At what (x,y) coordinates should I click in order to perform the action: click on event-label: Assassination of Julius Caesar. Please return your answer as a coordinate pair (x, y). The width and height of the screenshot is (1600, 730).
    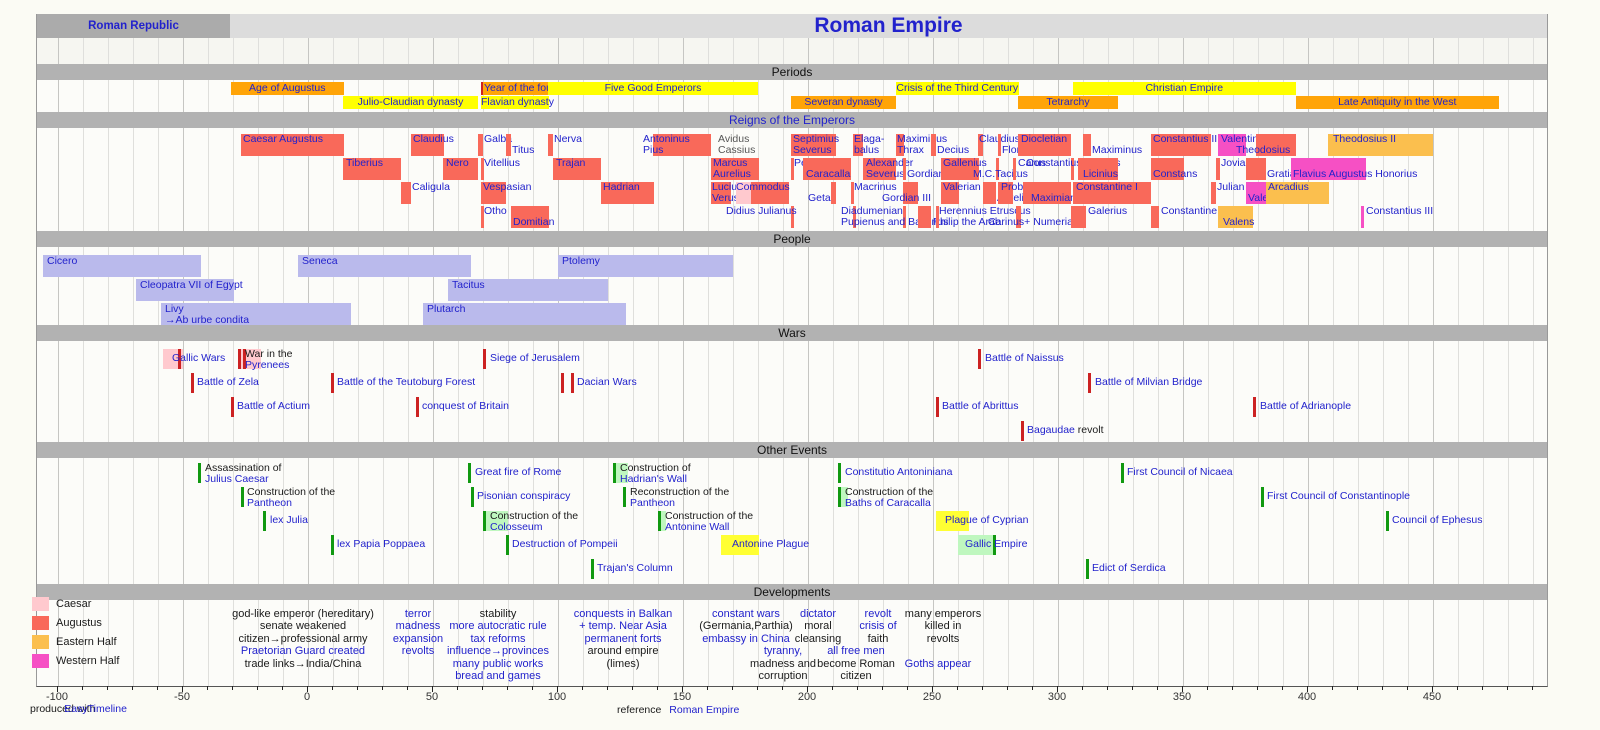
    Looking at the image, I should click on (243, 474).